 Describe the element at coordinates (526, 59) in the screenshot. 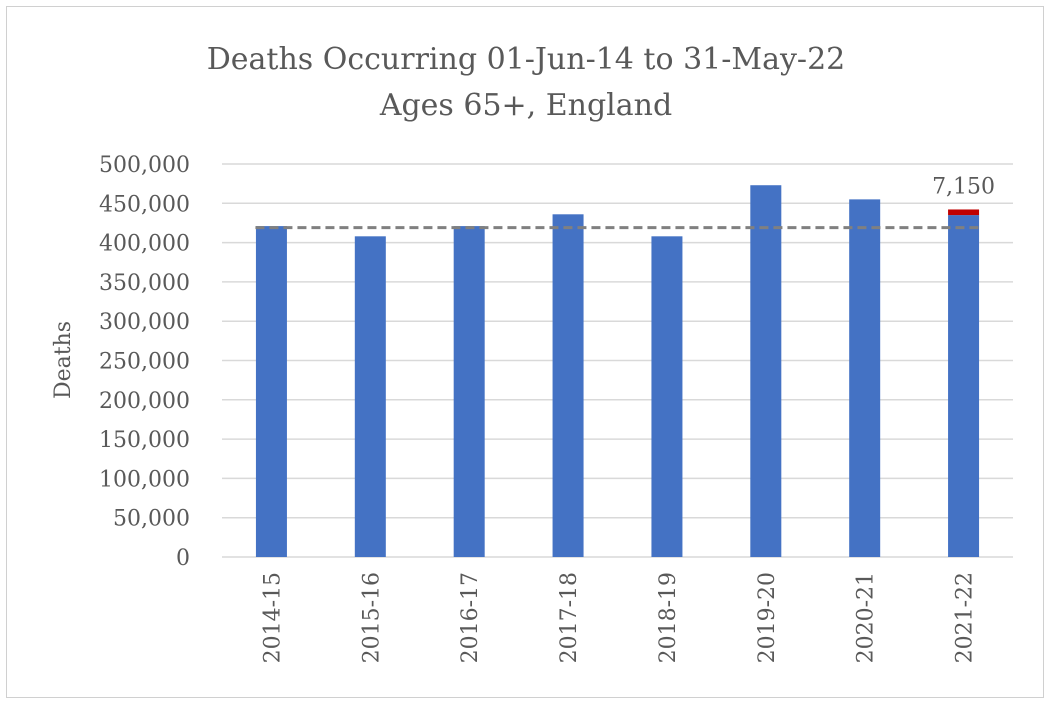

I see `chart-title-line-1: Deaths Occurring 01-Jun-14 to 31-May-22` at that location.